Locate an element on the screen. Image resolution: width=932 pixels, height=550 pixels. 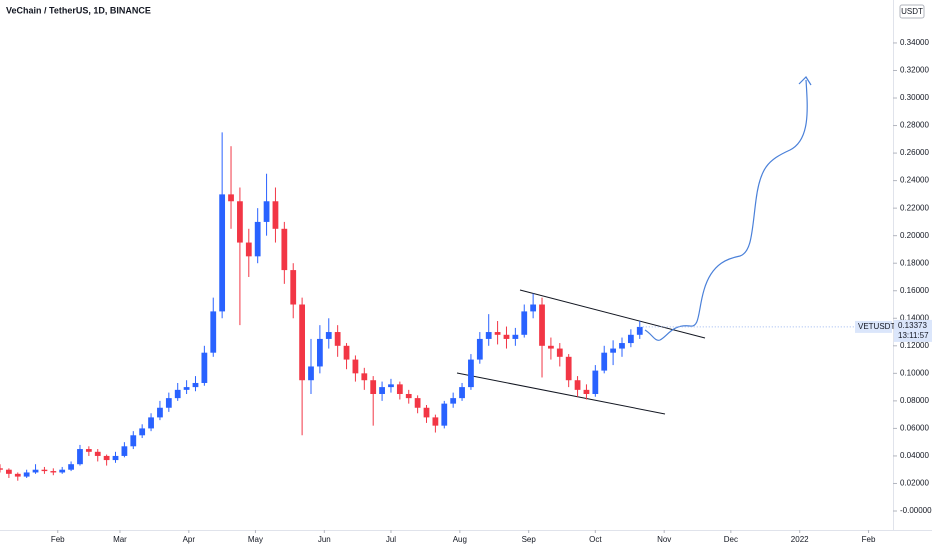
x-tick-label: May is located at coordinates (255, 539).